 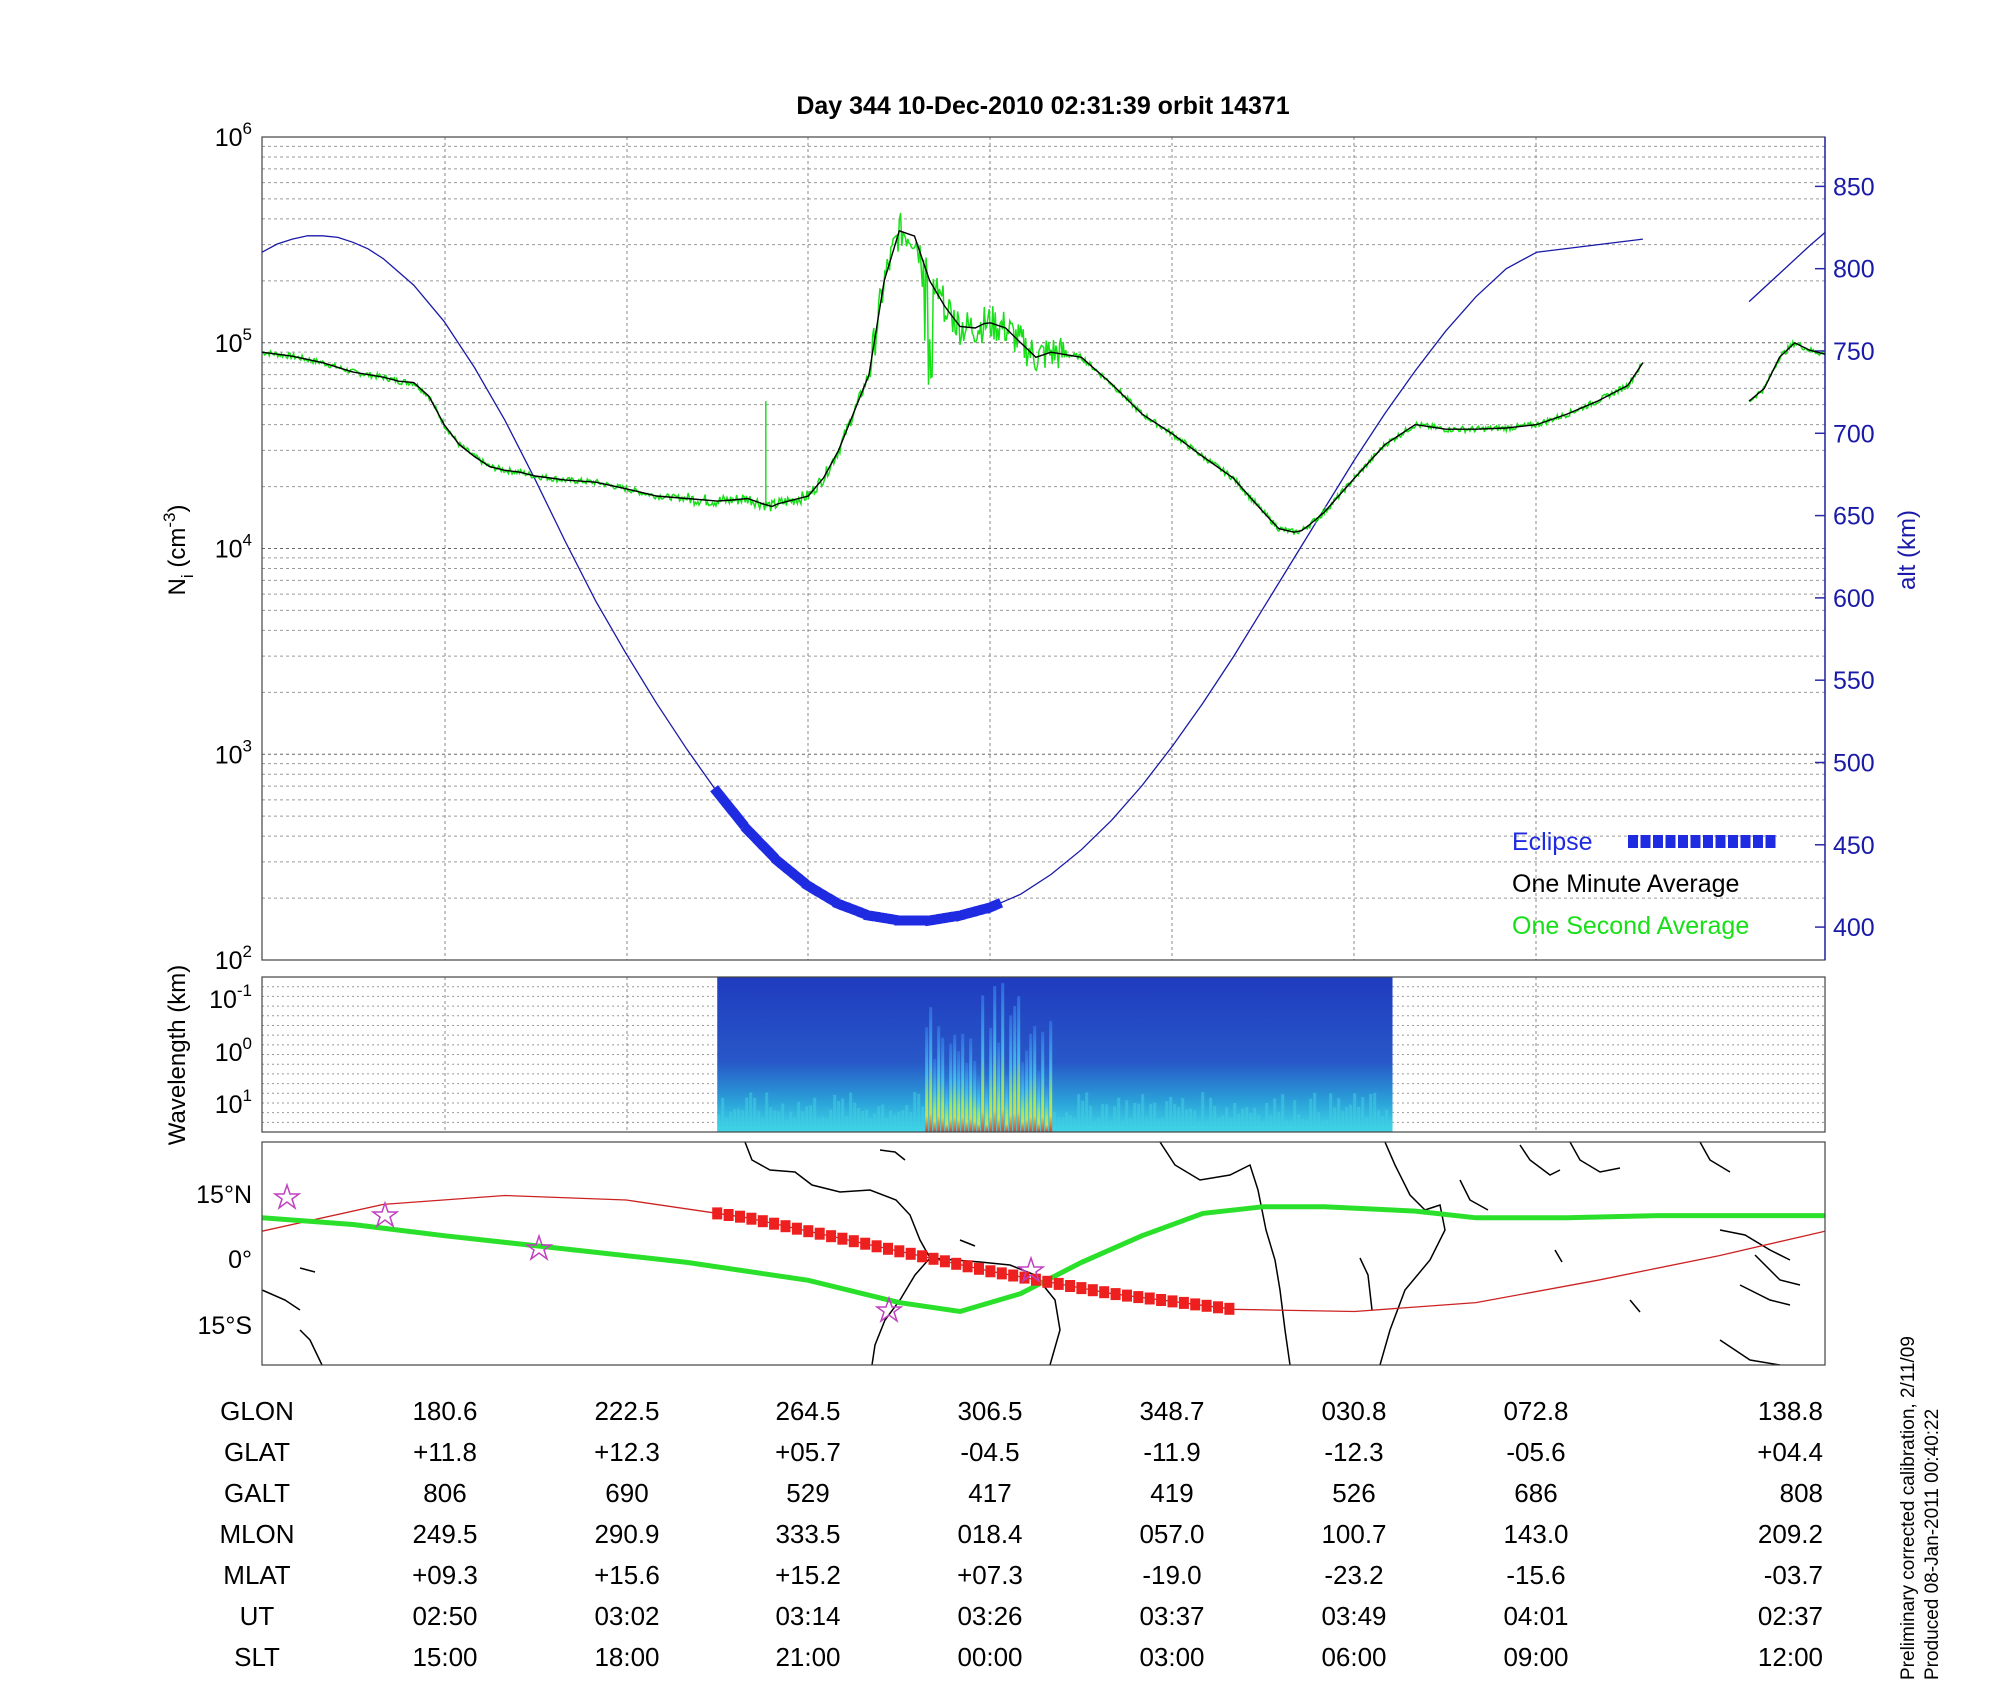 I want to click on table-cell: 143.0, so click(x=1535, y=1534).